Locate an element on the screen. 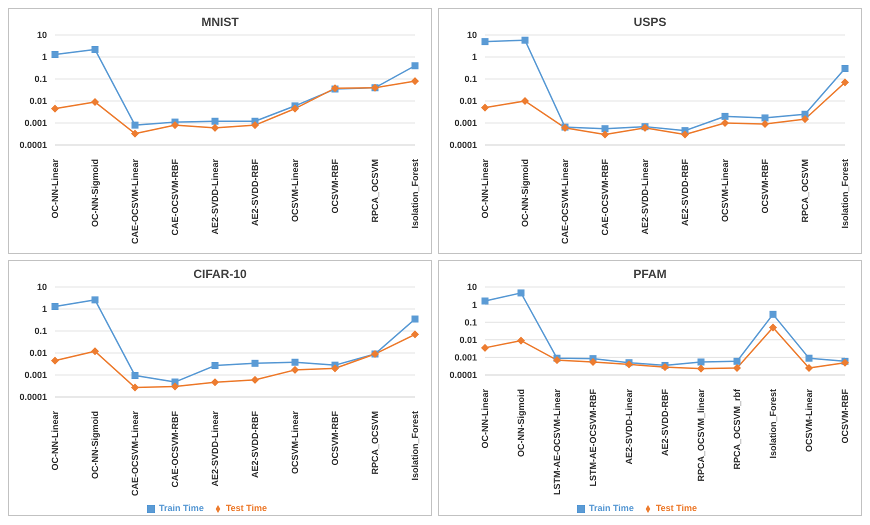 The height and width of the screenshot is (525, 870). chart-title: USPS is located at coordinates (650, 23).